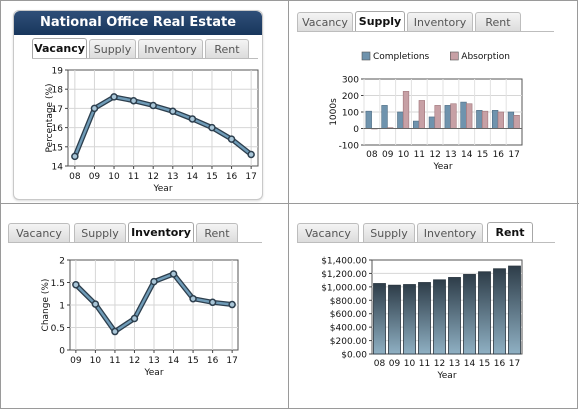 The height and width of the screenshot is (410, 579). What do you see at coordinates (401, 57) in the screenshot?
I see `legend-label-completions: Completions` at bounding box center [401, 57].